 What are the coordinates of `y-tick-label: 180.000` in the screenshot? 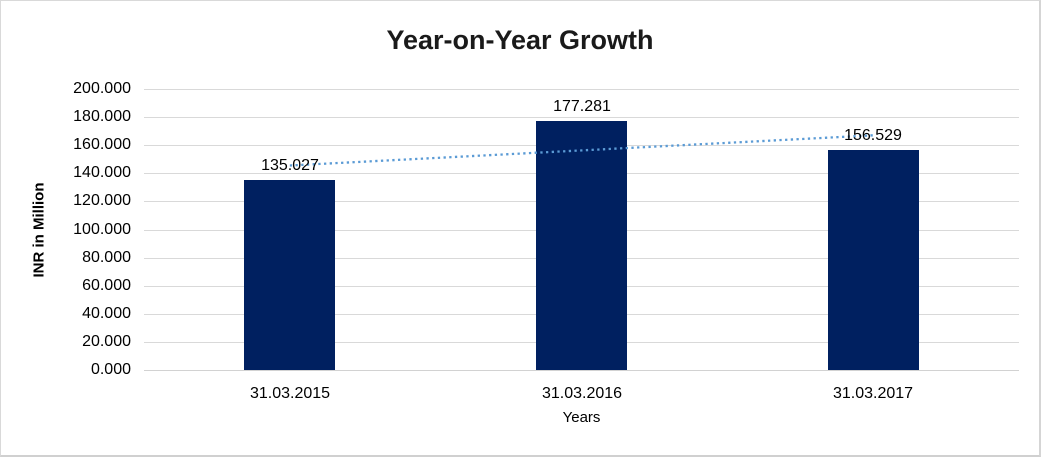 It's located at (102, 116).